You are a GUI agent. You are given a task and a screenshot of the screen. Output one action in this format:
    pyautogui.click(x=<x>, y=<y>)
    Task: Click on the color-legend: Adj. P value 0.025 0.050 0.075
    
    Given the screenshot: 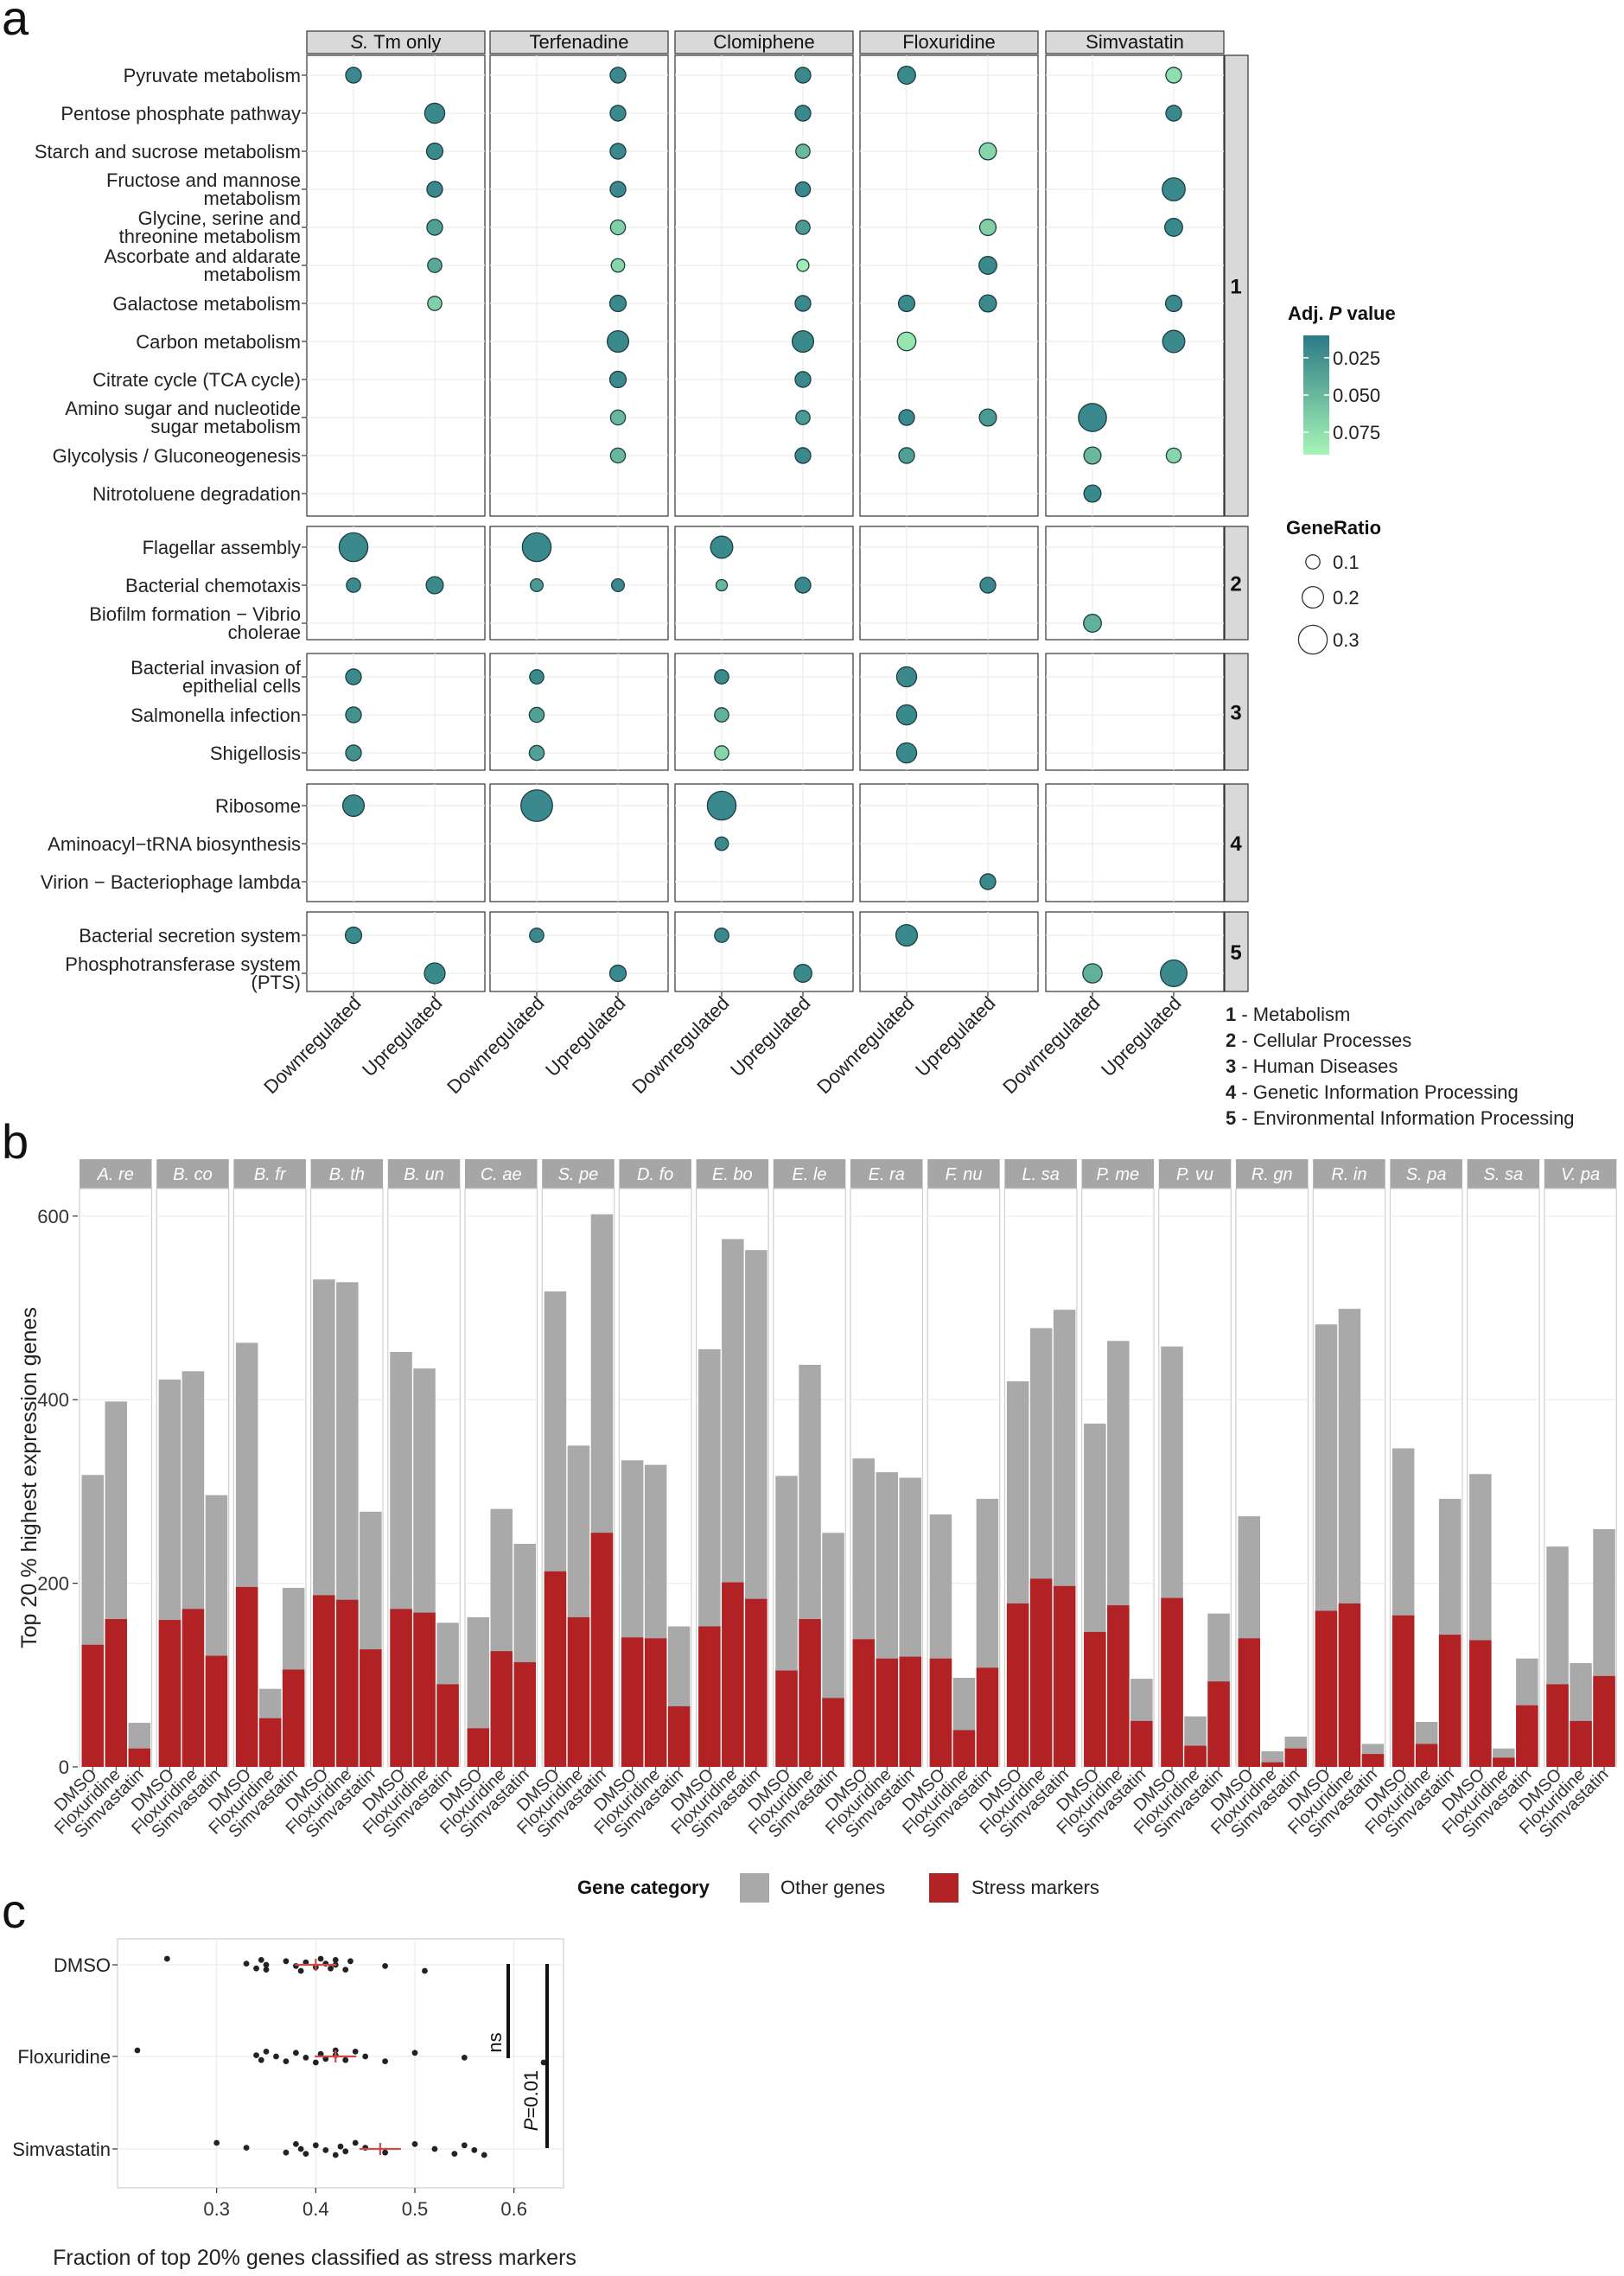 What is the action you would take?
    pyautogui.click(x=1342, y=379)
    